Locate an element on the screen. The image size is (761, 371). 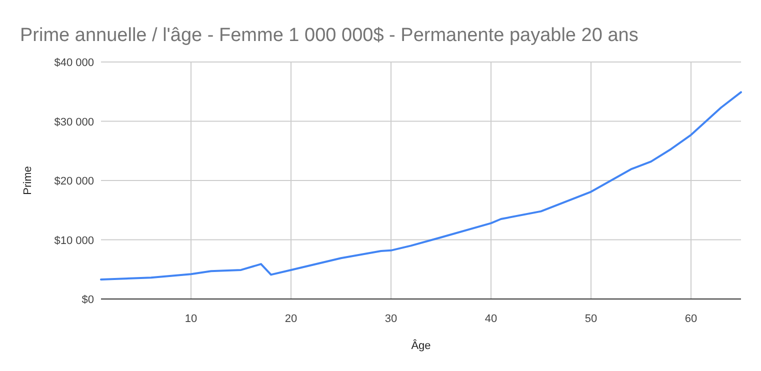
y-tick-label: $10 000 is located at coordinates (74, 240).